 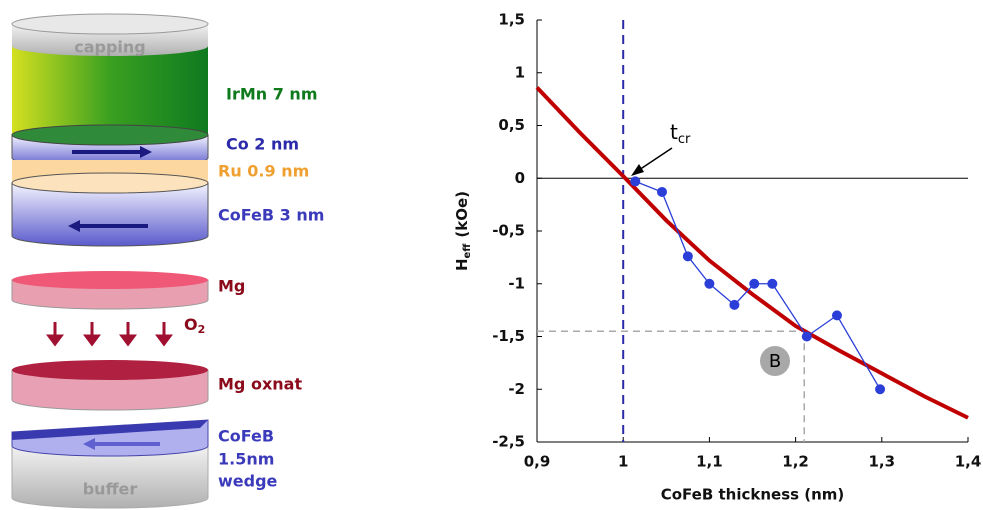 I want to click on y-tick-label: 1,5, so click(x=511, y=20).